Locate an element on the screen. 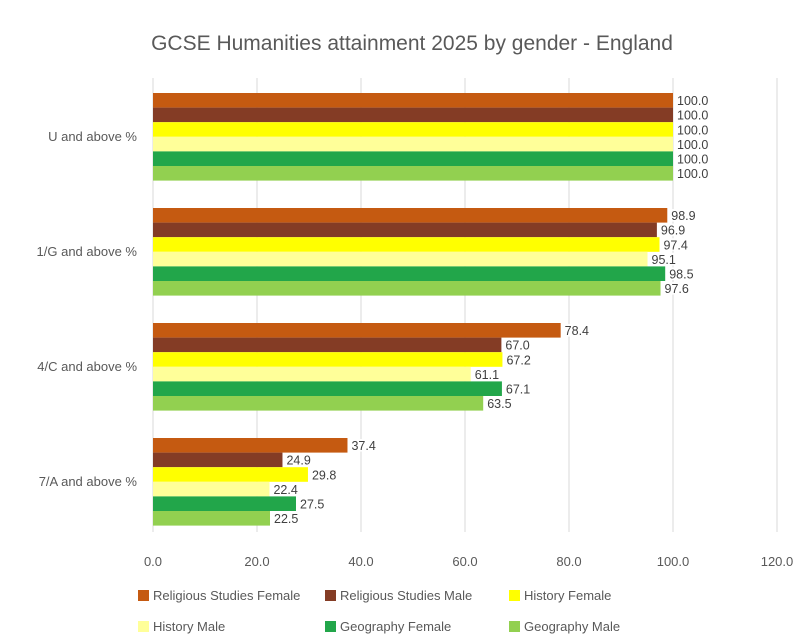 This screenshot has height=644, width=804. legend-swatch-geography-female is located at coordinates (330, 626).